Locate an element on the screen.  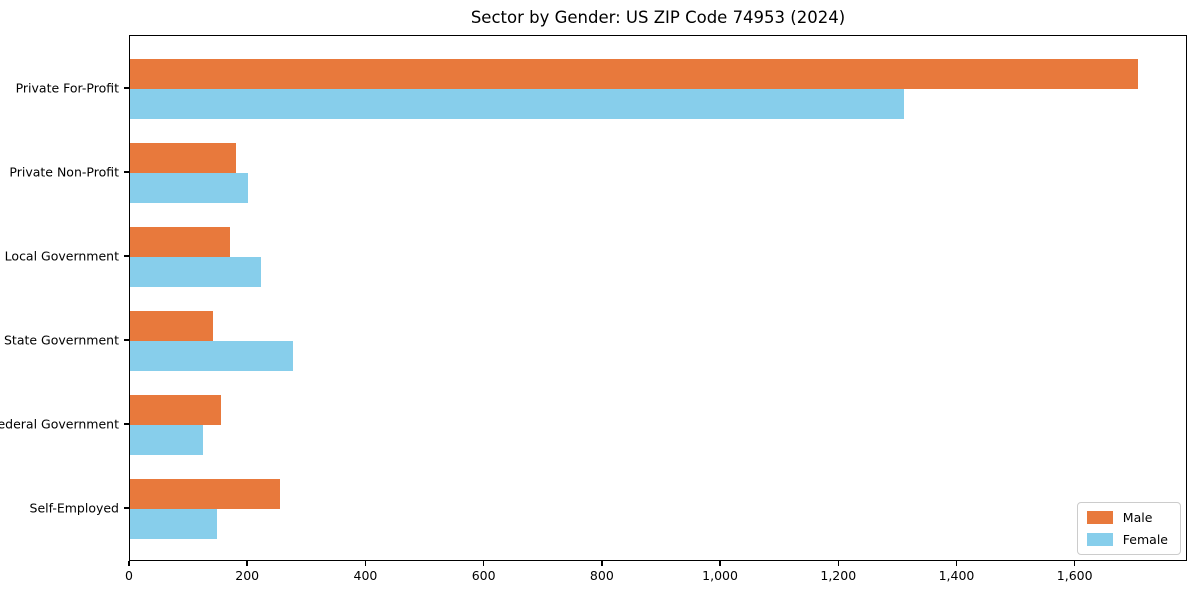
x-tick-label: 1,600 is located at coordinates (1074, 575).